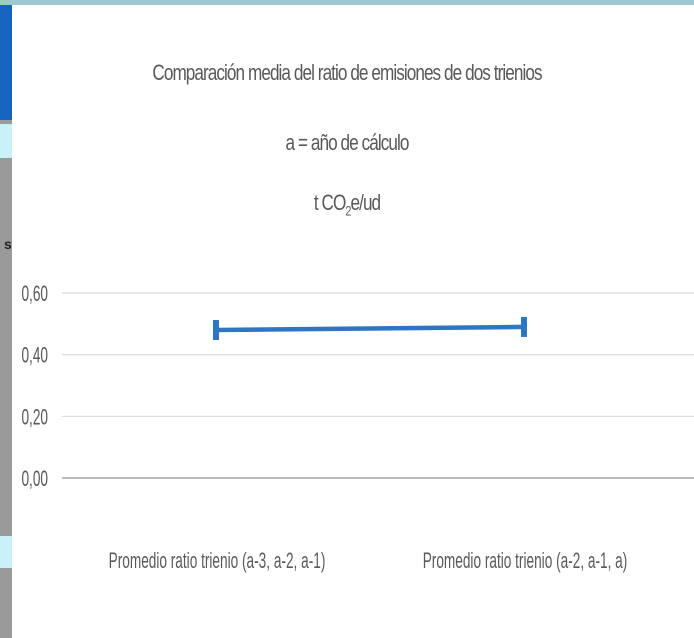  I want to click on unit-subscript: 2, so click(348, 210).